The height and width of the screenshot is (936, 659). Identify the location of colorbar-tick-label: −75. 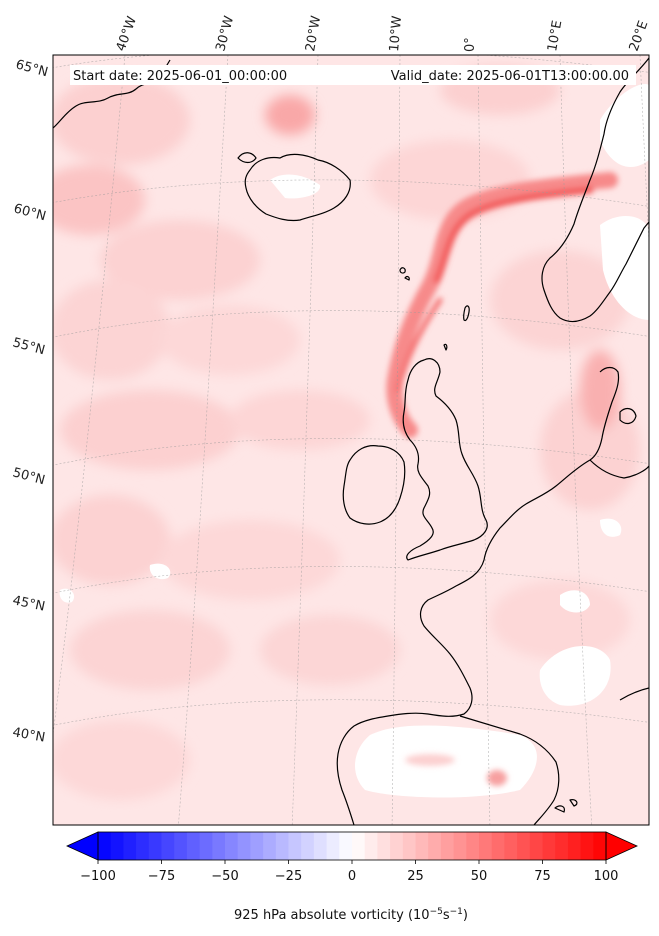
(161, 876).